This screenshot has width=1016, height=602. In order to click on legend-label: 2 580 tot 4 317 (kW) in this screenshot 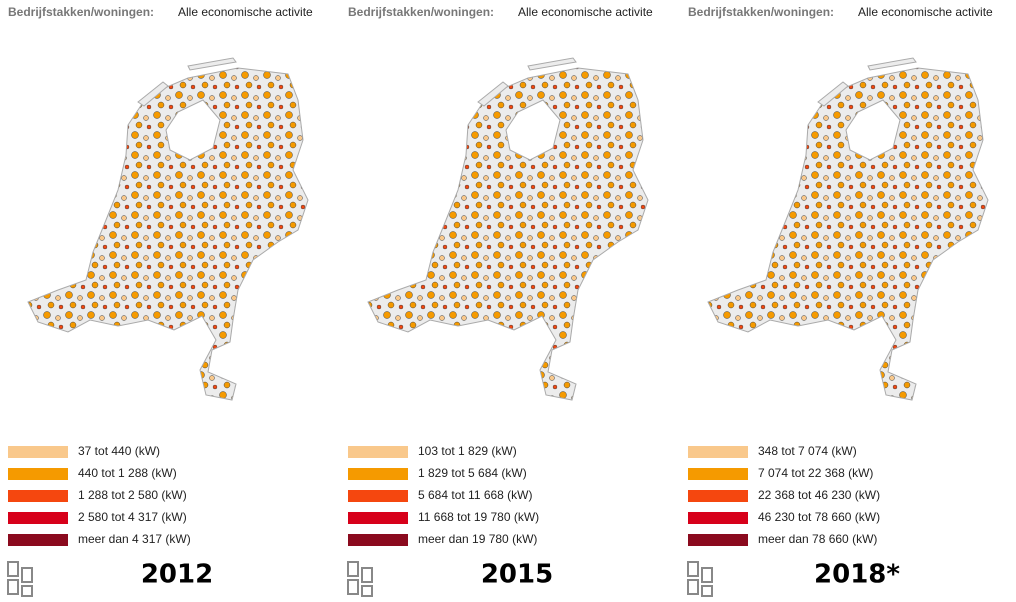, I will do `click(132, 517)`.